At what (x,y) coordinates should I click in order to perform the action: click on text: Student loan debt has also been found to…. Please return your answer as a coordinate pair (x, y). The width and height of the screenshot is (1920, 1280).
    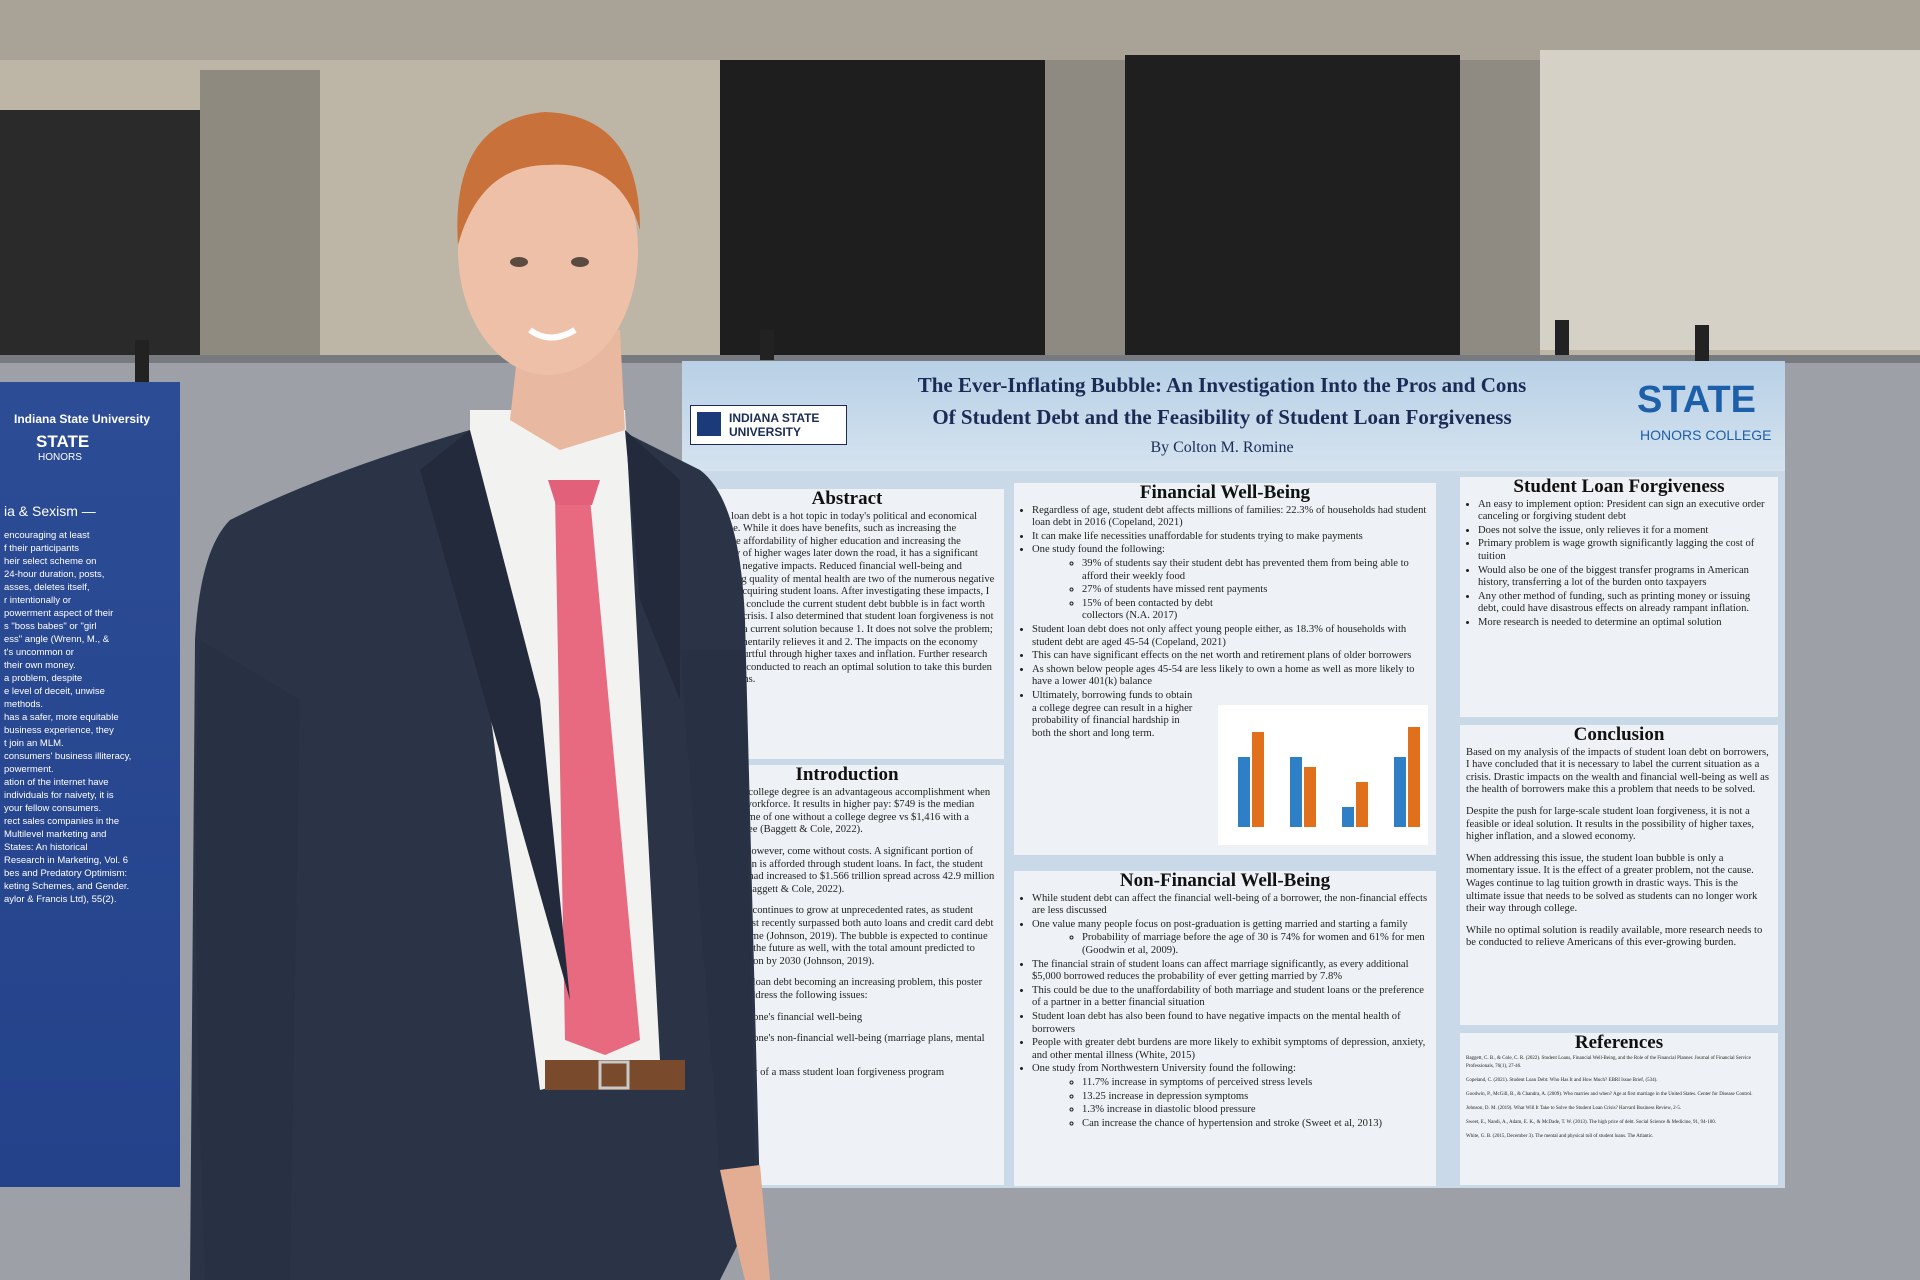
    Looking at the image, I should click on (1231, 1023).